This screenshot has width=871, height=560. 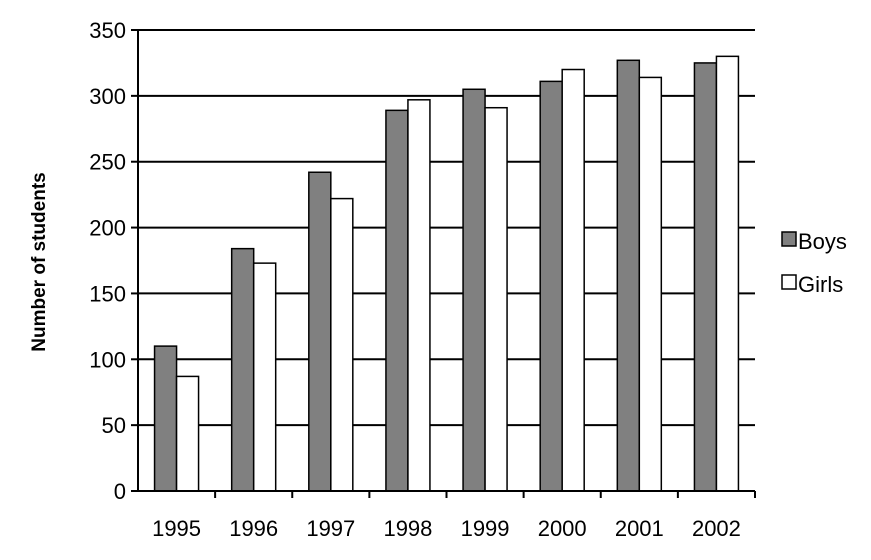 I want to click on bar-girls-1996, so click(x=264, y=377).